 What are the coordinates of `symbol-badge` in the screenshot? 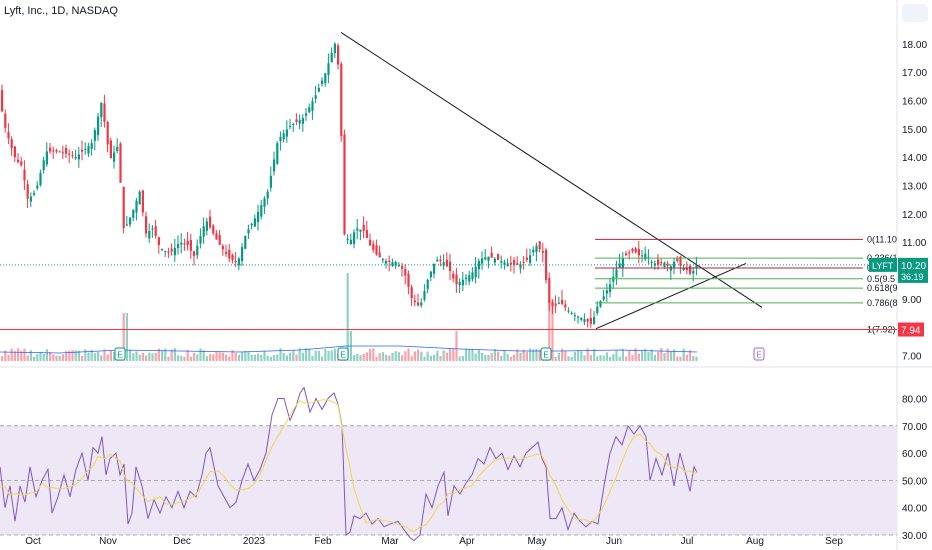 It's located at (883, 264).